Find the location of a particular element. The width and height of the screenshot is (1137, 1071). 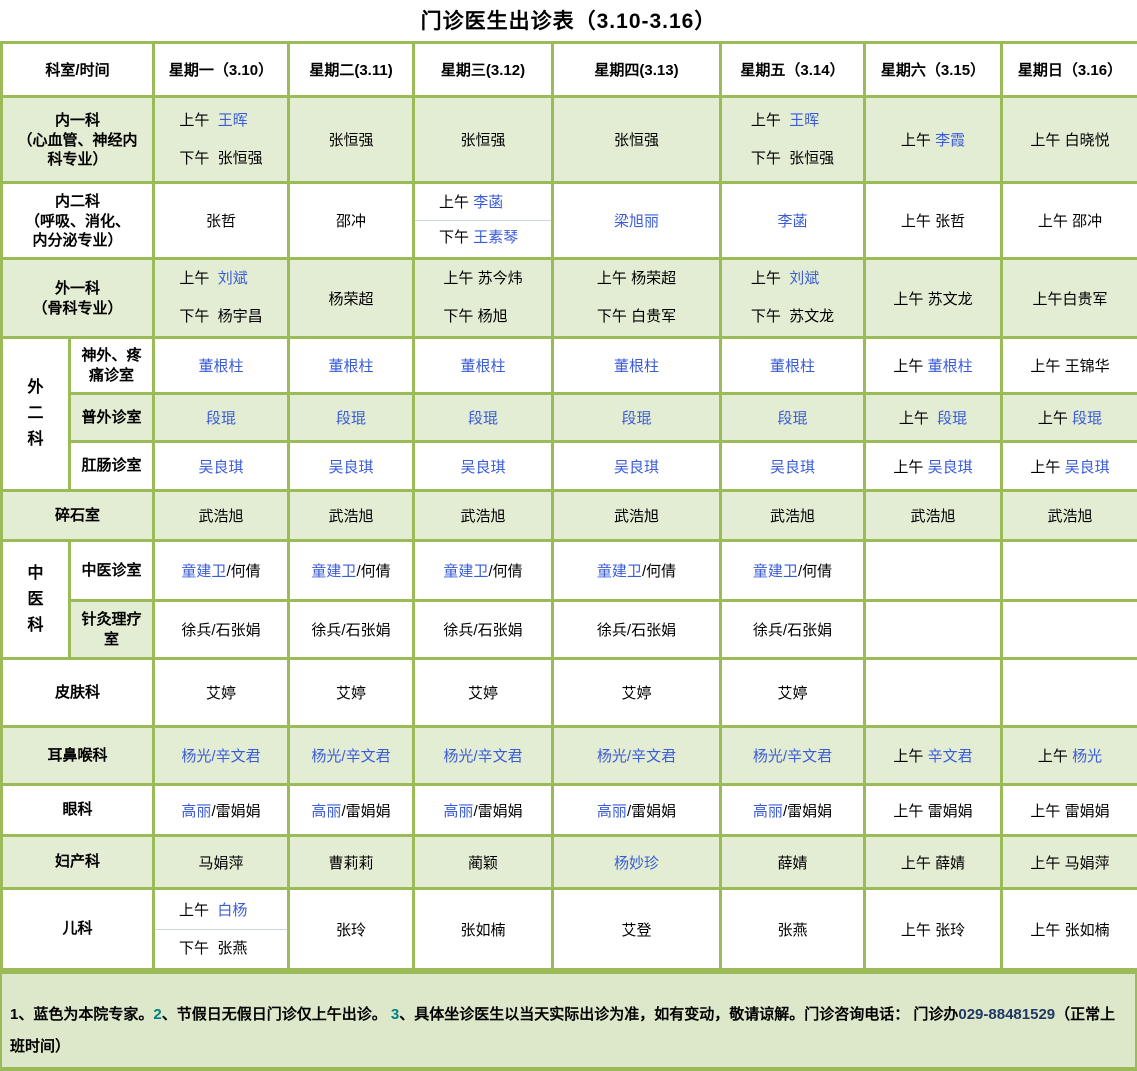

schedule-cell: 上午 白晓悦 is located at coordinates (1068, 139).